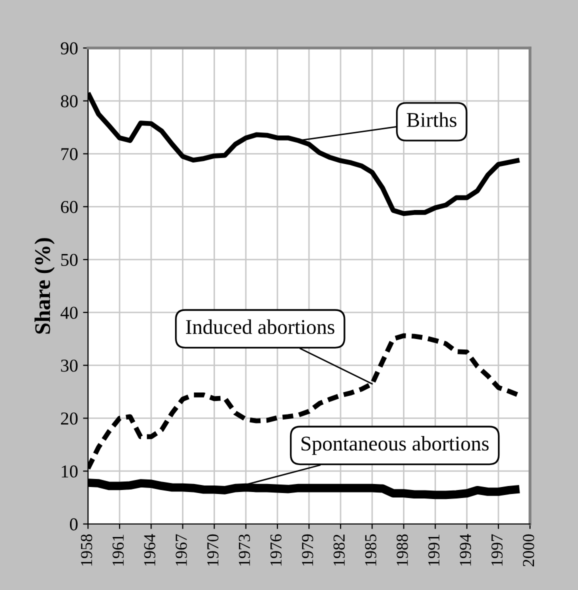  Describe the element at coordinates (69, 207) in the screenshot. I see `y-tick-label: 60` at that location.